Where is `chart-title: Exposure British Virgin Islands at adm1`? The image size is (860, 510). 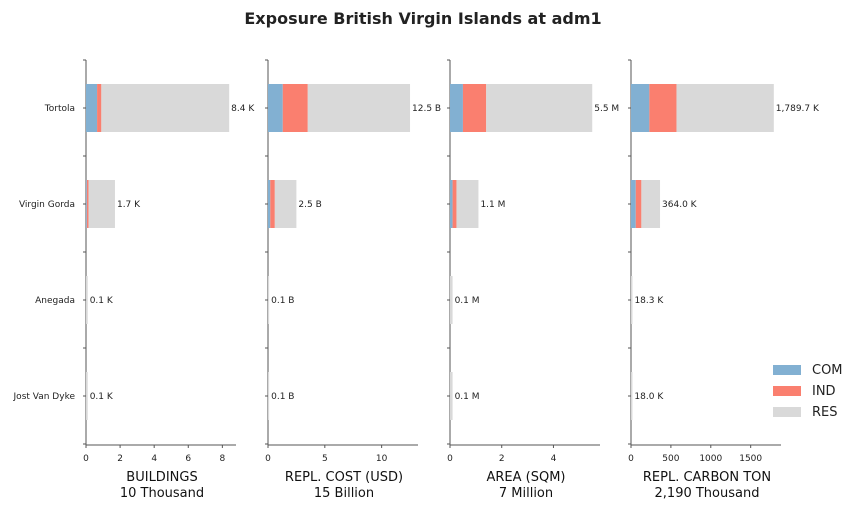
chart-title: Exposure British Virgin Islands at adm1 is located at coordinates (422, 18).